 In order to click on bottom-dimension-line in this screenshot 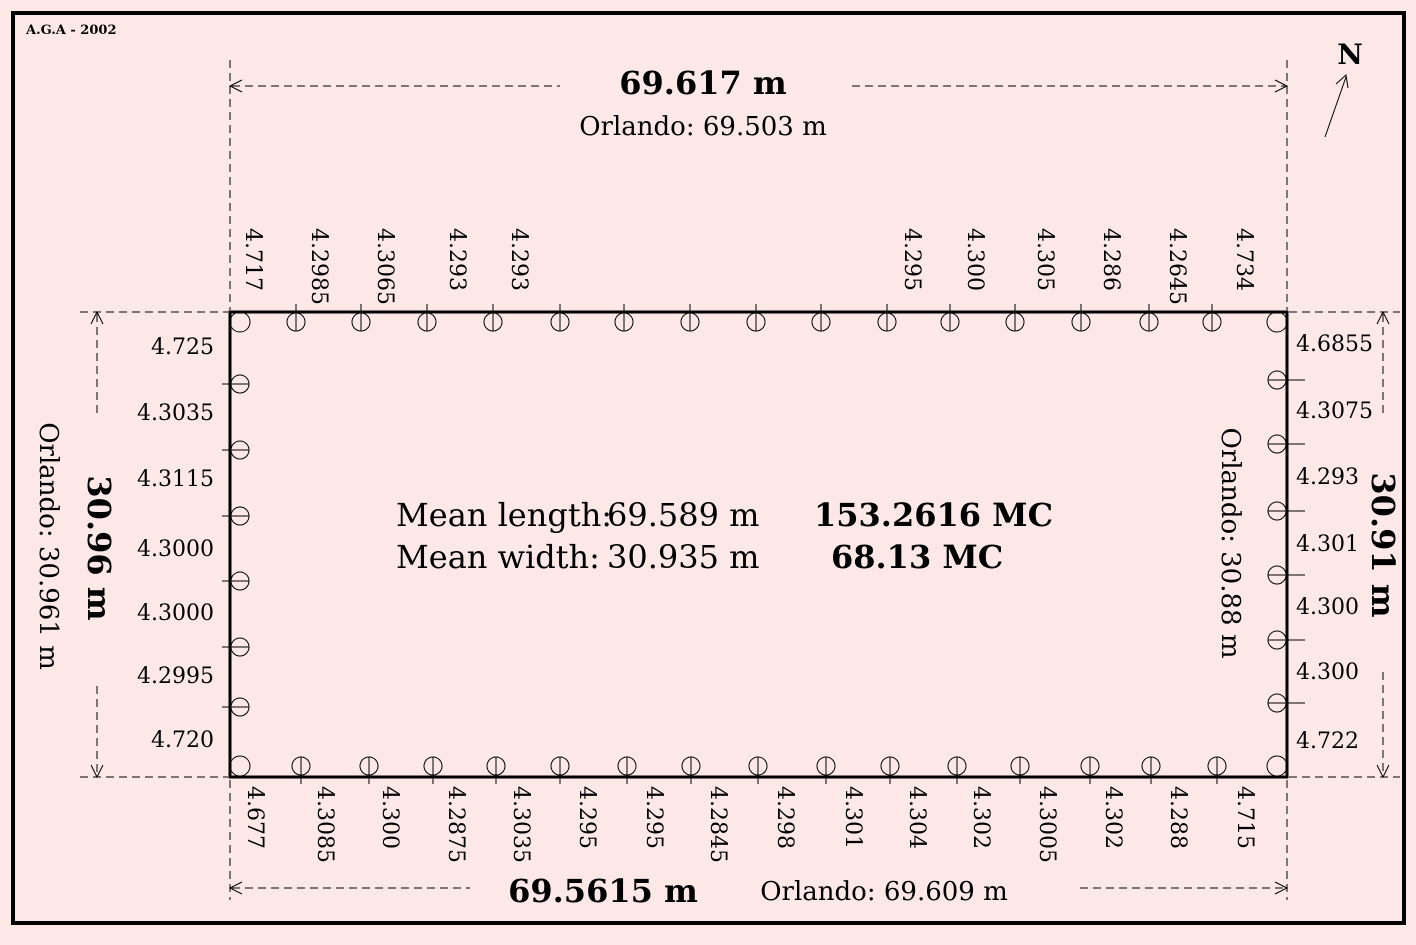, I will do `click(758, 840)`.